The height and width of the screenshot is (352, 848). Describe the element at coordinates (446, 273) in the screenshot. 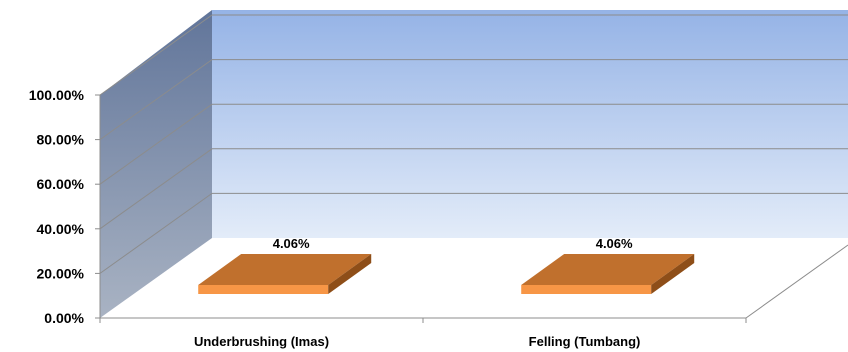

I see `bars` at that location.